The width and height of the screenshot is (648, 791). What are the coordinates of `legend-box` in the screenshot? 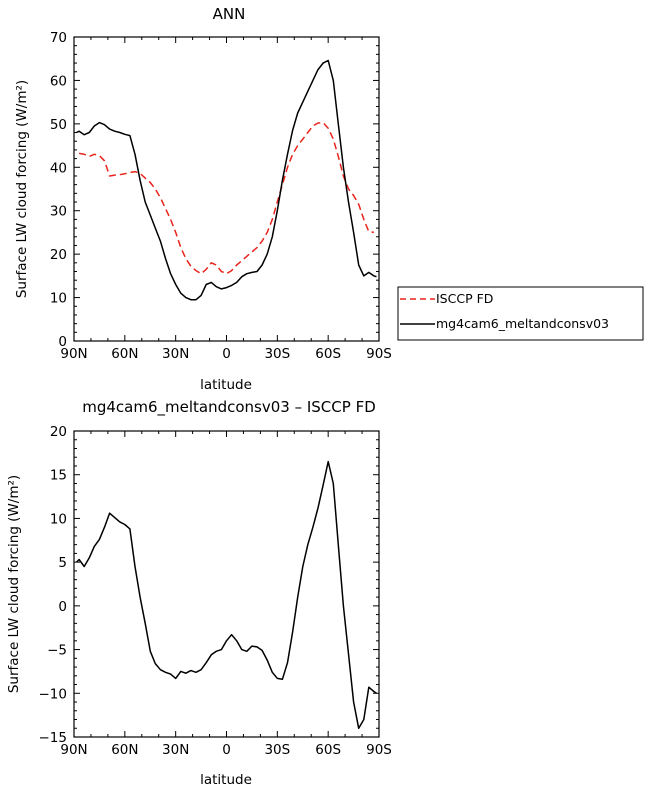 It's located at (520, 313).